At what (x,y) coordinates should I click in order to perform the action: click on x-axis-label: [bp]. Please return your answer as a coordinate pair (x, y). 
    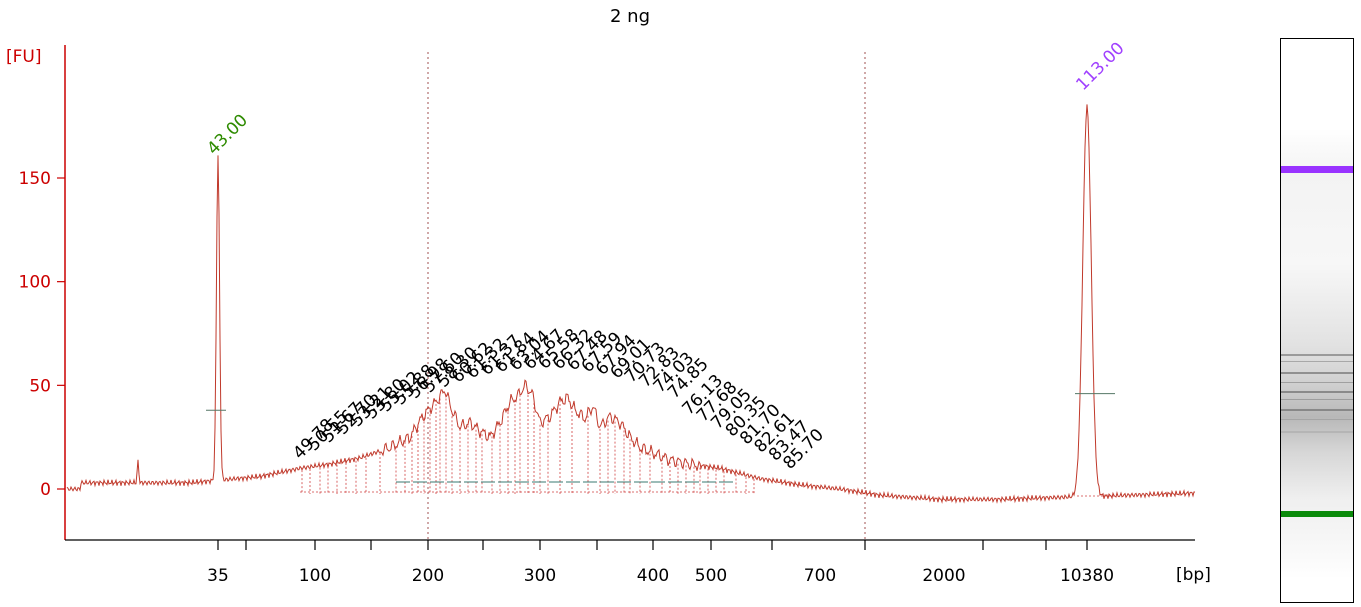
    Looking at the image, I should click on (1193, 575).